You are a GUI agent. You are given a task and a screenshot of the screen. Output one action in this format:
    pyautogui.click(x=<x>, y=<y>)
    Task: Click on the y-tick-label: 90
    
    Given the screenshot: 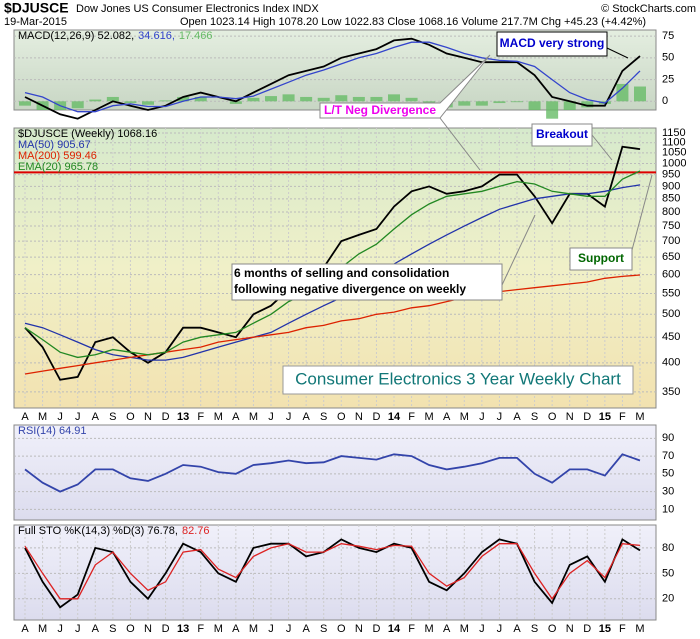 What is the action you would take?
    pyautogui.click(x=668, y=438)
    